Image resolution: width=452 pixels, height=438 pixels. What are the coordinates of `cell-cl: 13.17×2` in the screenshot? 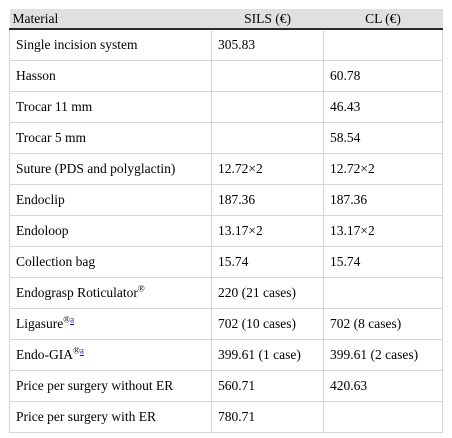 It's located at (383, 231).